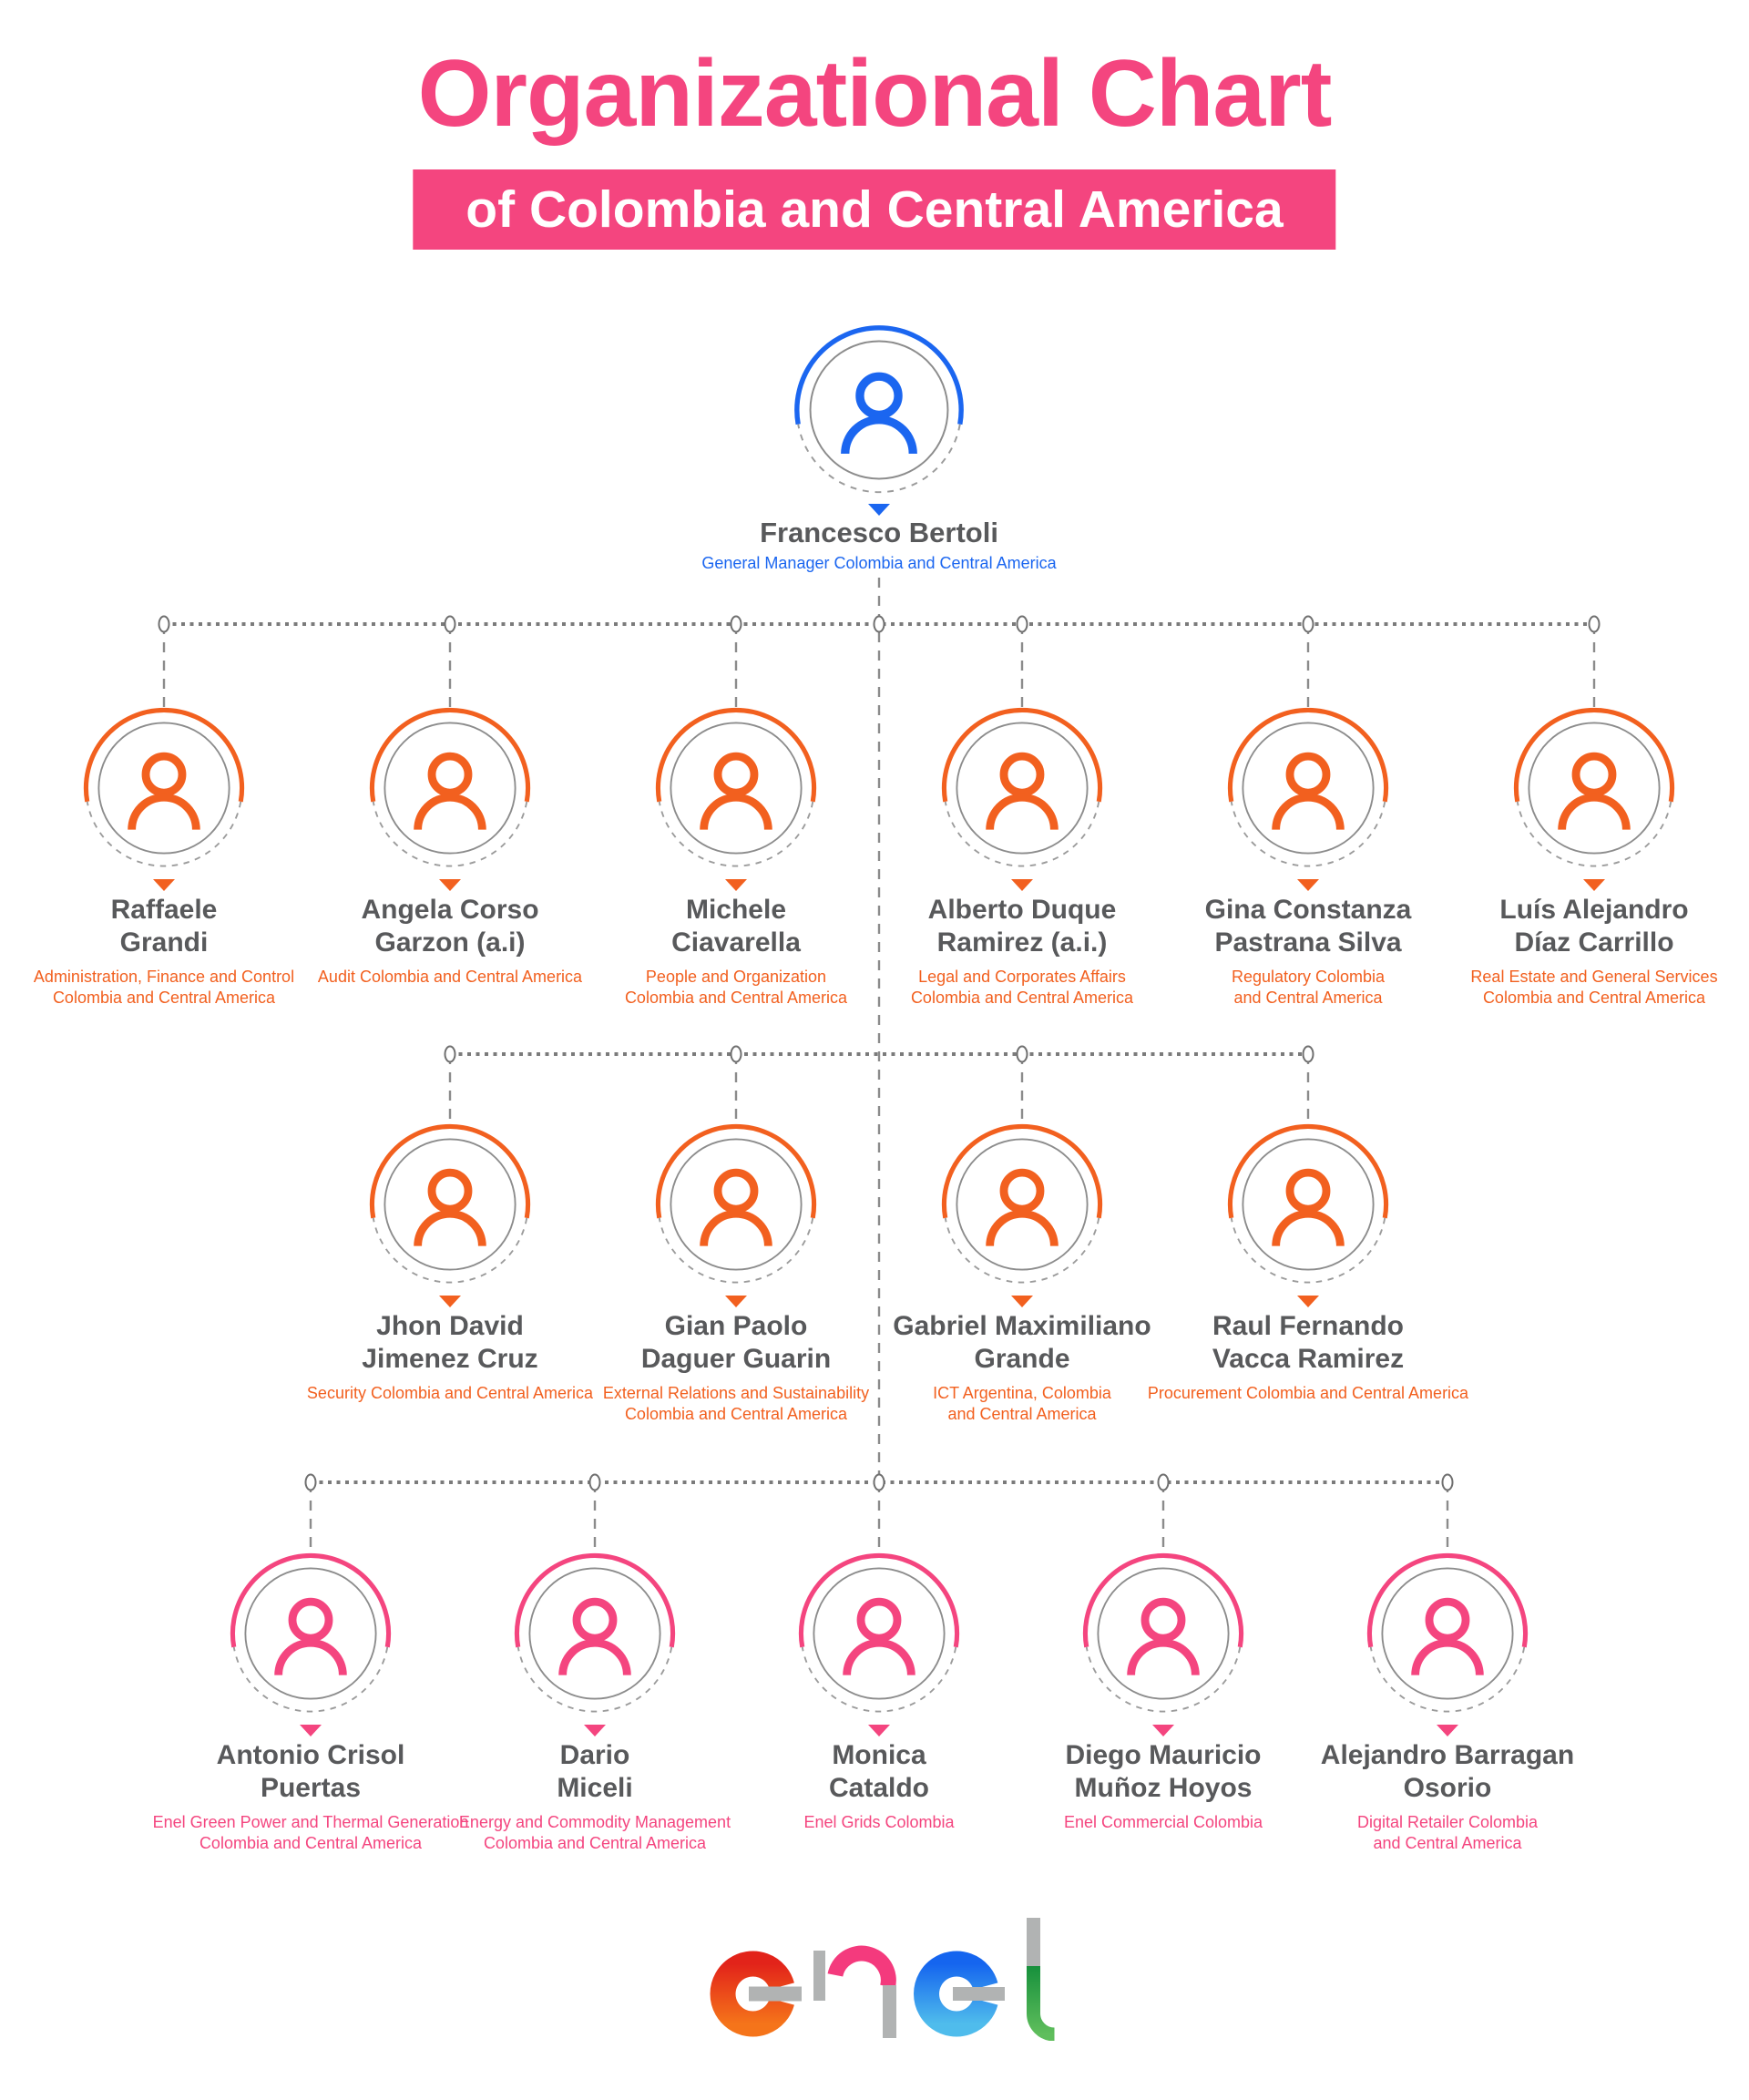  What do you see at coordinates (1163, 1822) in the screenshot?
I see `person-role: Enel Commercial Colombia` at bounding box center [1163, 1822].